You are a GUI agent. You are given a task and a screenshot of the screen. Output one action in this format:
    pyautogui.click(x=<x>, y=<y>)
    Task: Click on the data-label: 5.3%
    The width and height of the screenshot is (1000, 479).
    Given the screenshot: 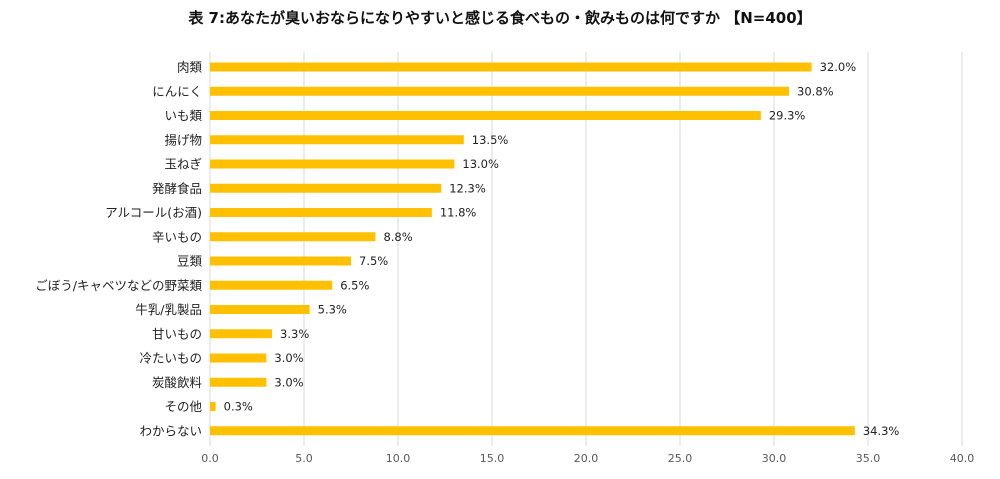 What is the action you would take?
    pyautogui.click(x=332, y=310)
    